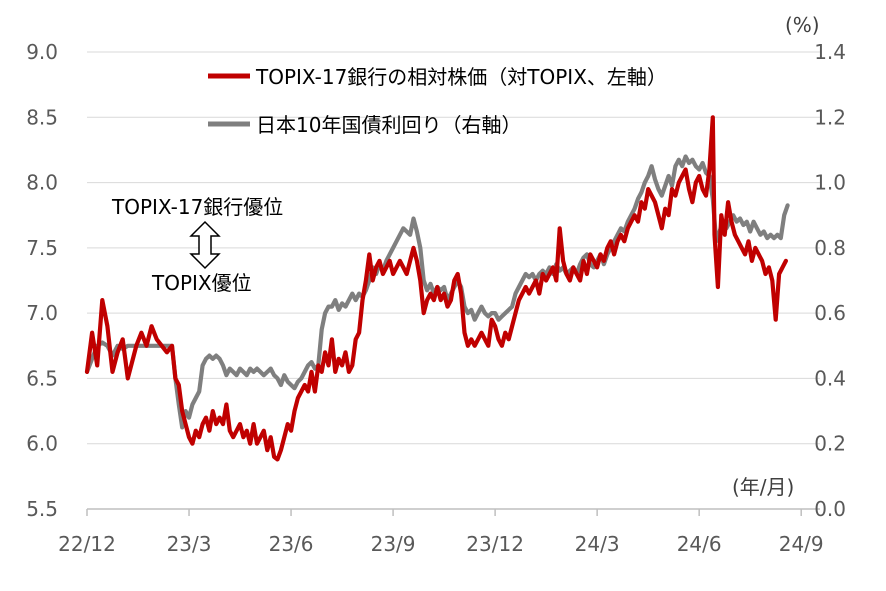 This screenshot has width=886, height=591. I want to click on left-axis-tick-label: 5.5, so click(42, 509).